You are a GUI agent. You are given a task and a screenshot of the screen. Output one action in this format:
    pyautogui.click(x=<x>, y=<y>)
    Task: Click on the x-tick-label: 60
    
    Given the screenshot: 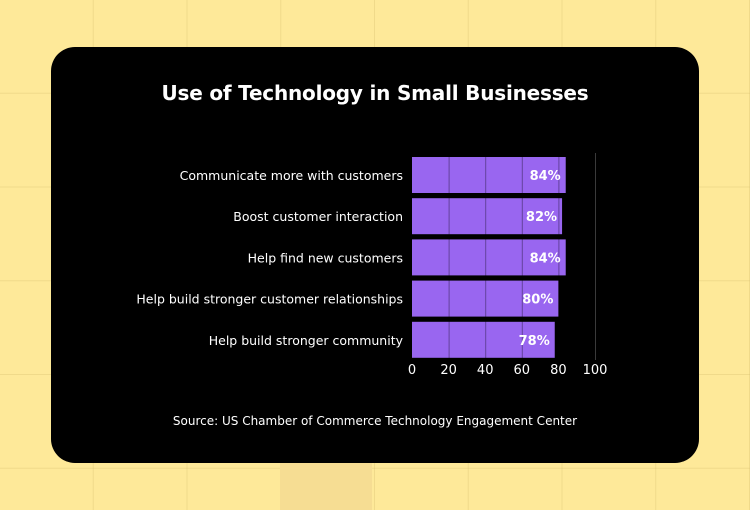 What is the action you would take?
    pyautogui.click(x=522, y=370)
    